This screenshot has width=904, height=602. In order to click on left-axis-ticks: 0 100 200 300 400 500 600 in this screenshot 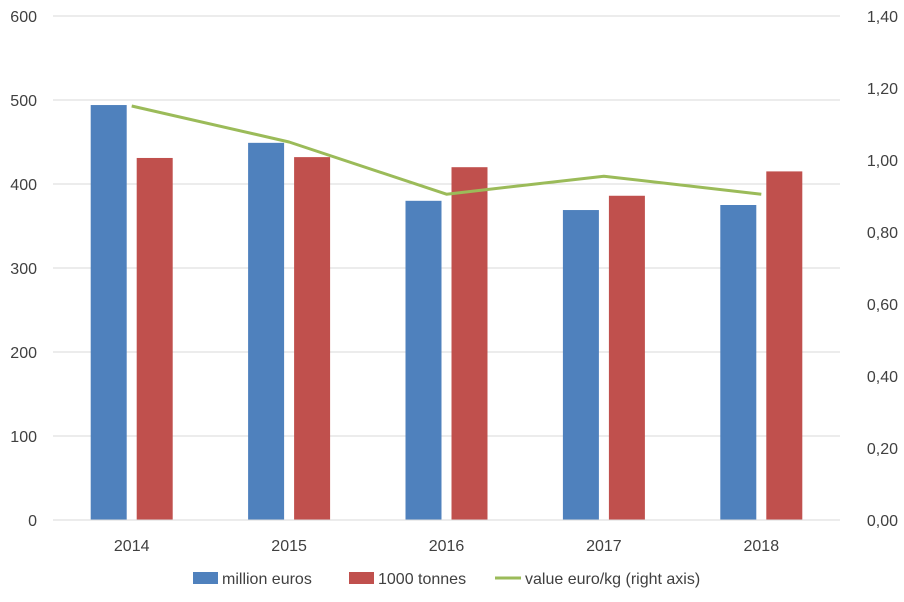, I will do `click(23, 269)`.